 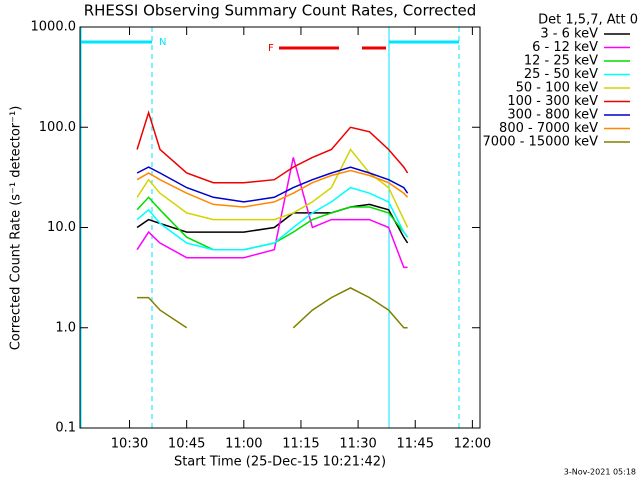 I want to click on y-tick-label: 0.1, so click(x=65, y=428).